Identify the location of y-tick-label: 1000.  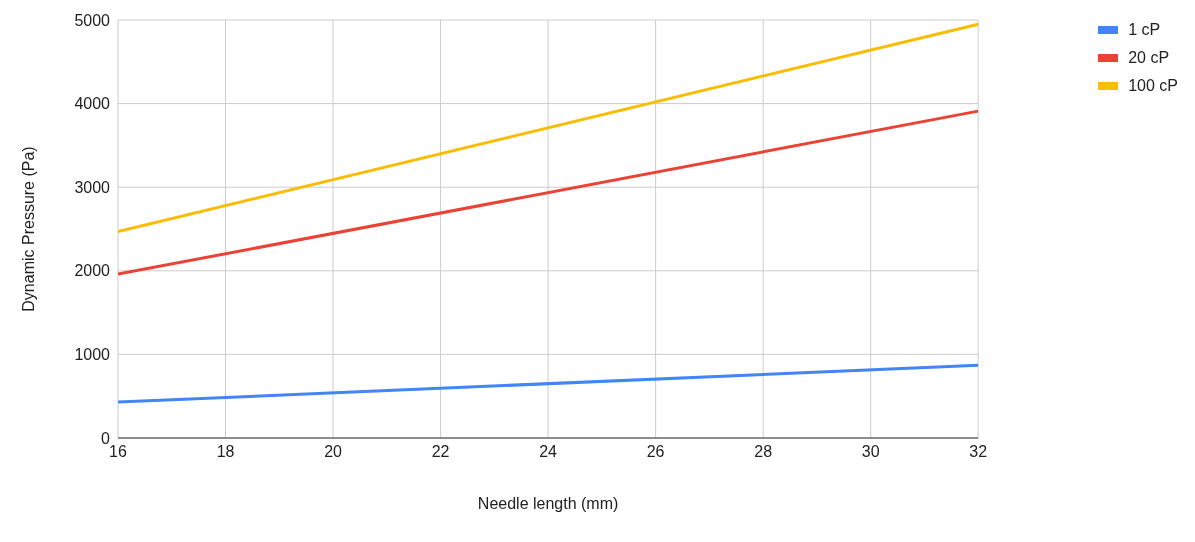
(92, 355).